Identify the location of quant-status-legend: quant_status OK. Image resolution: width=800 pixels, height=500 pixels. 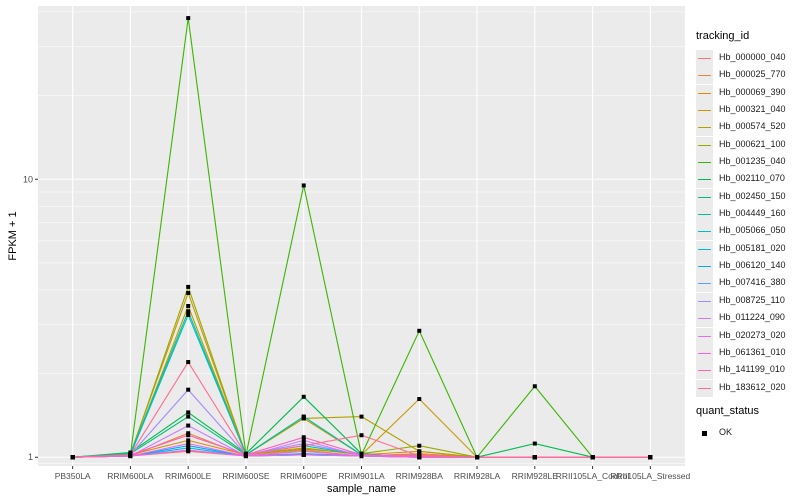
(745, 423).